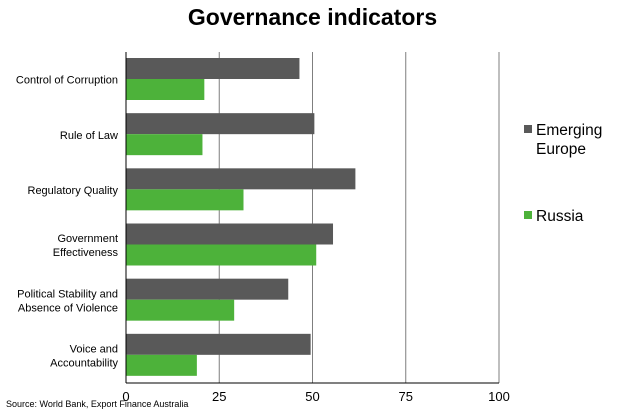  What do you see at coordinates (569, 140) in the screenshot?
I see `legend-label: Emerging Europe` at bounding box center [569, 140].